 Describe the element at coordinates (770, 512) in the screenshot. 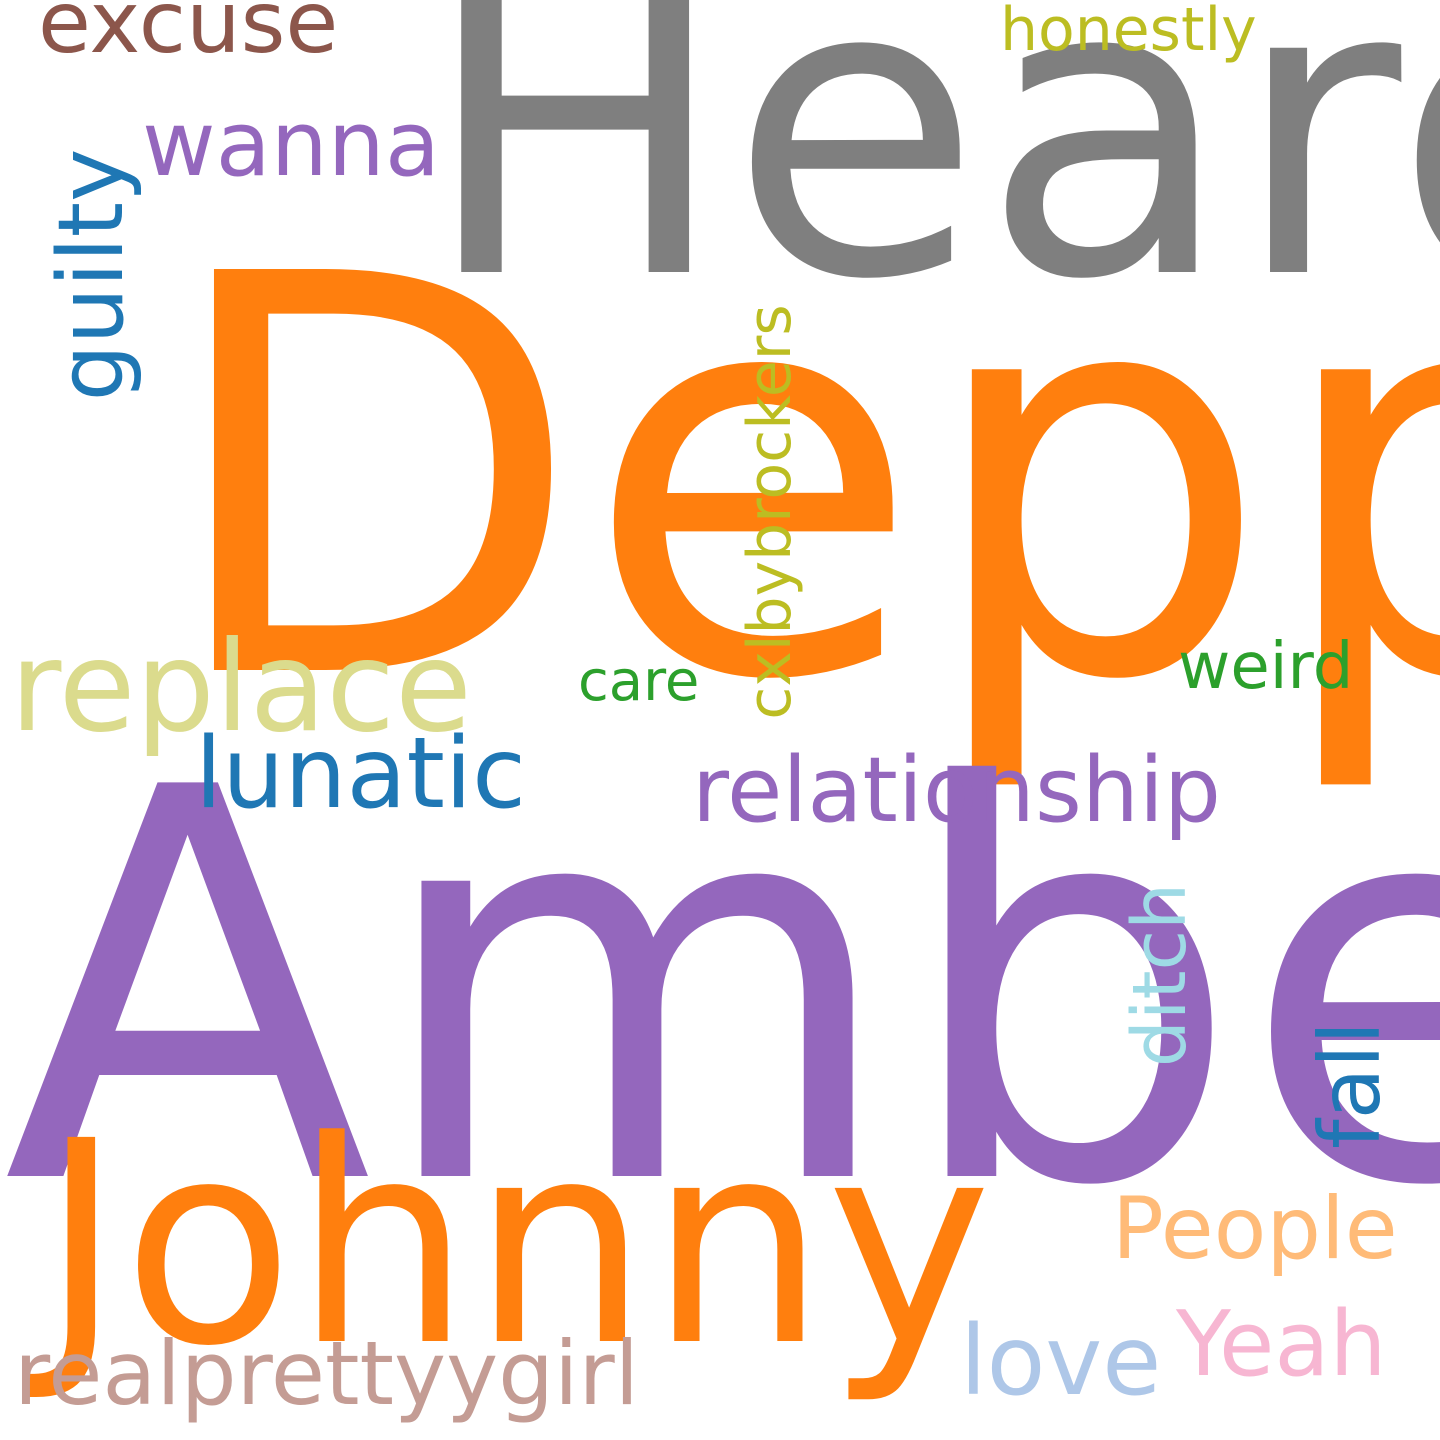

I see `word-cxlbybrockers: cxlbybrockers` at that location.